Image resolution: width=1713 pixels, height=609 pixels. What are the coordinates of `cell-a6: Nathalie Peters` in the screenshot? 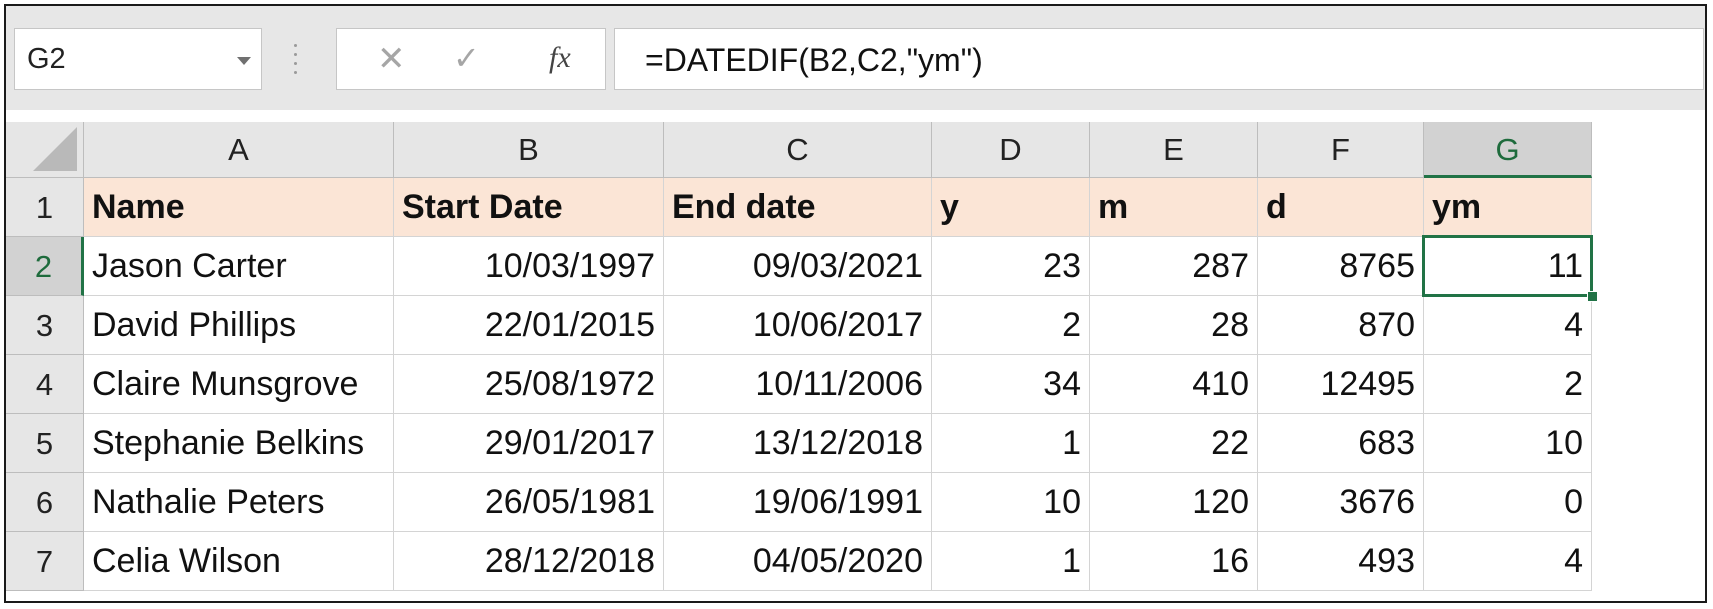 It's located at (239, 502).